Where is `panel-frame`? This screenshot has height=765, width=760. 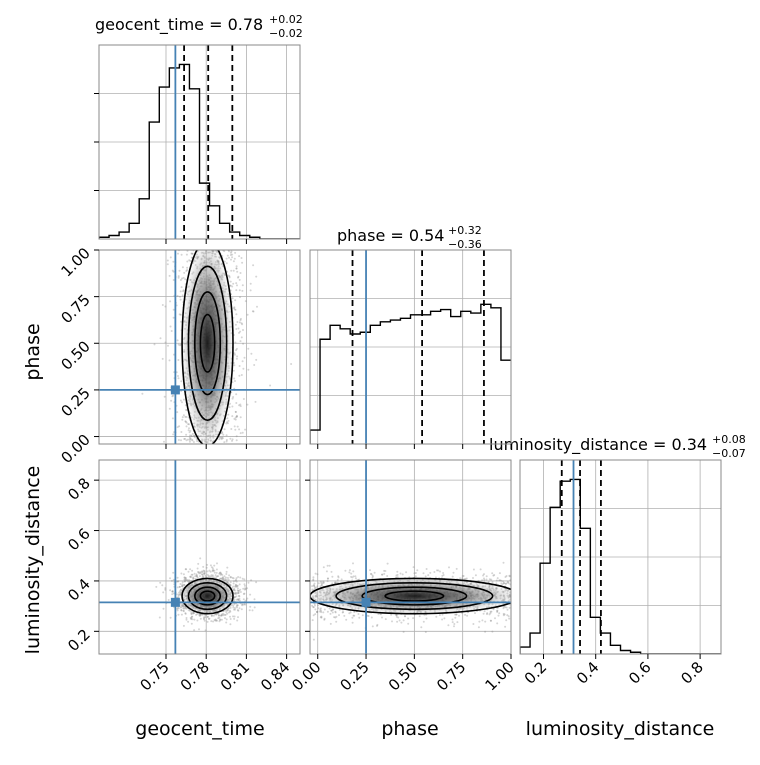 panel-frame is located at coordinates (199, 557).